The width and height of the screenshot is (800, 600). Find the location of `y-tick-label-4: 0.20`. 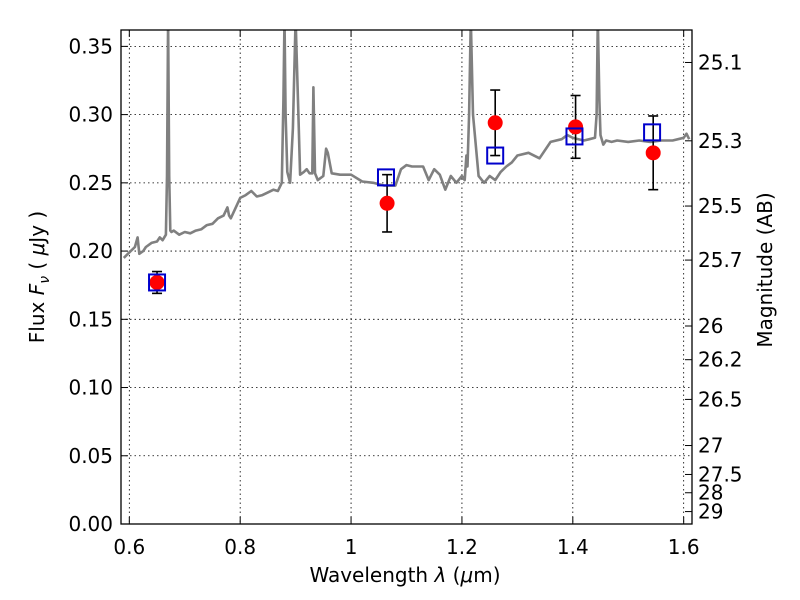

y-tick-label-4: 0.20 is located at coordinates (90, 251).